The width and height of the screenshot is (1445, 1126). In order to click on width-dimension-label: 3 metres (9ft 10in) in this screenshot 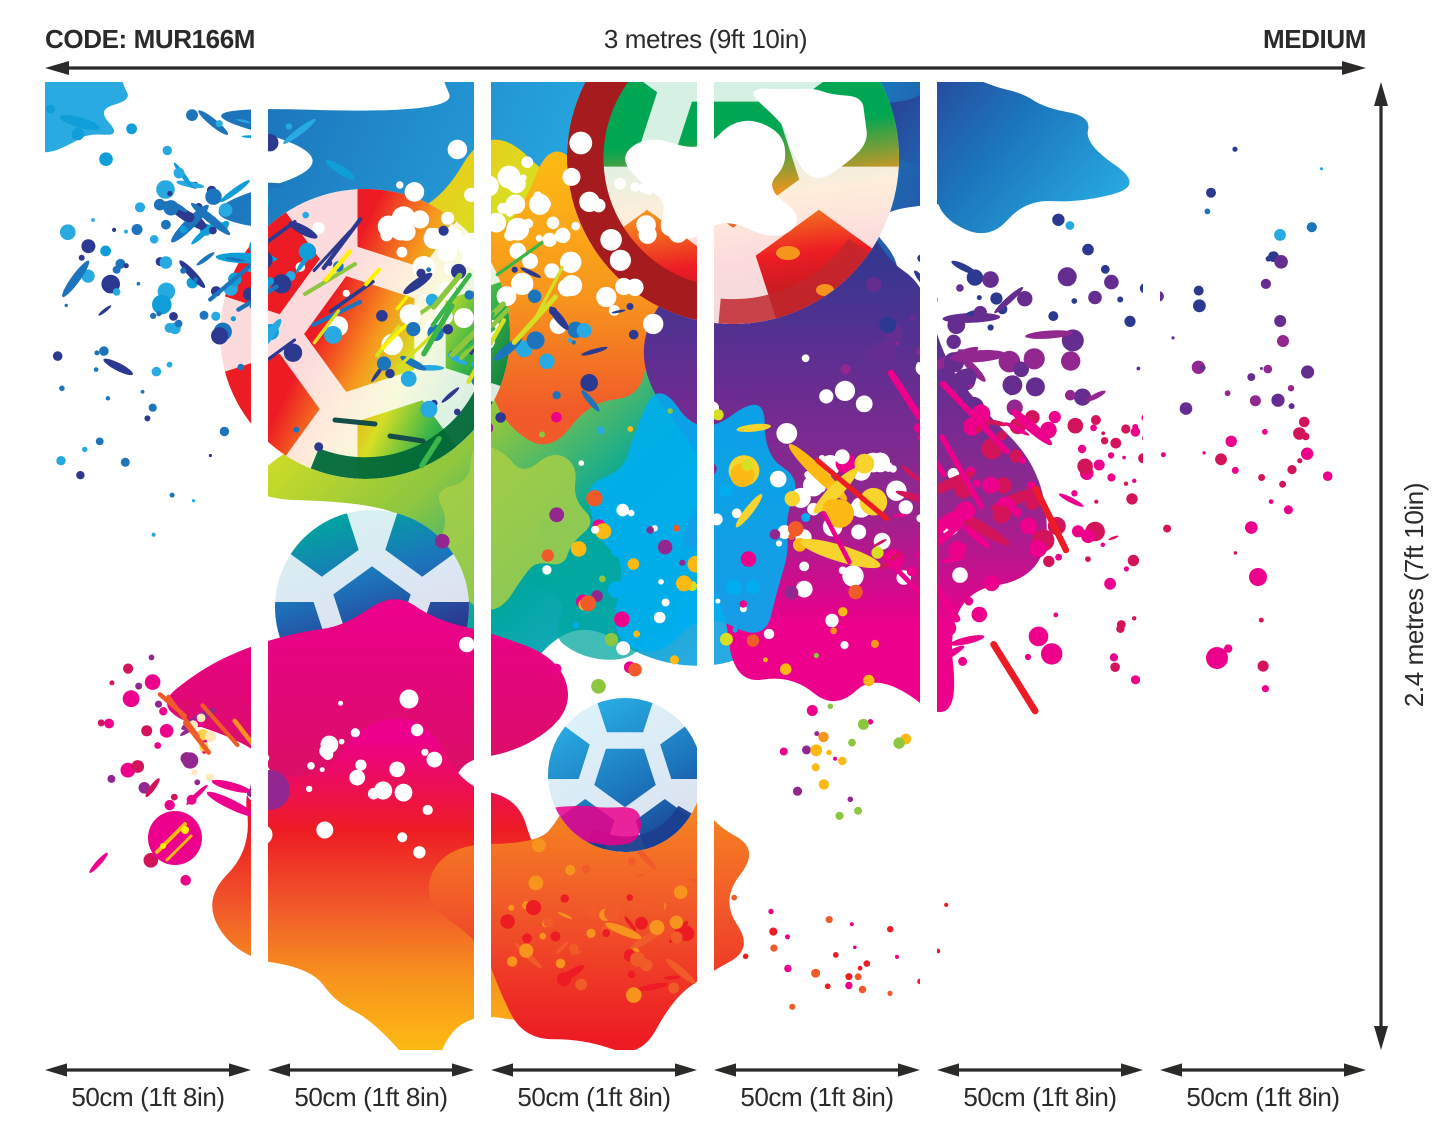, I will do `click(705, 39)`.